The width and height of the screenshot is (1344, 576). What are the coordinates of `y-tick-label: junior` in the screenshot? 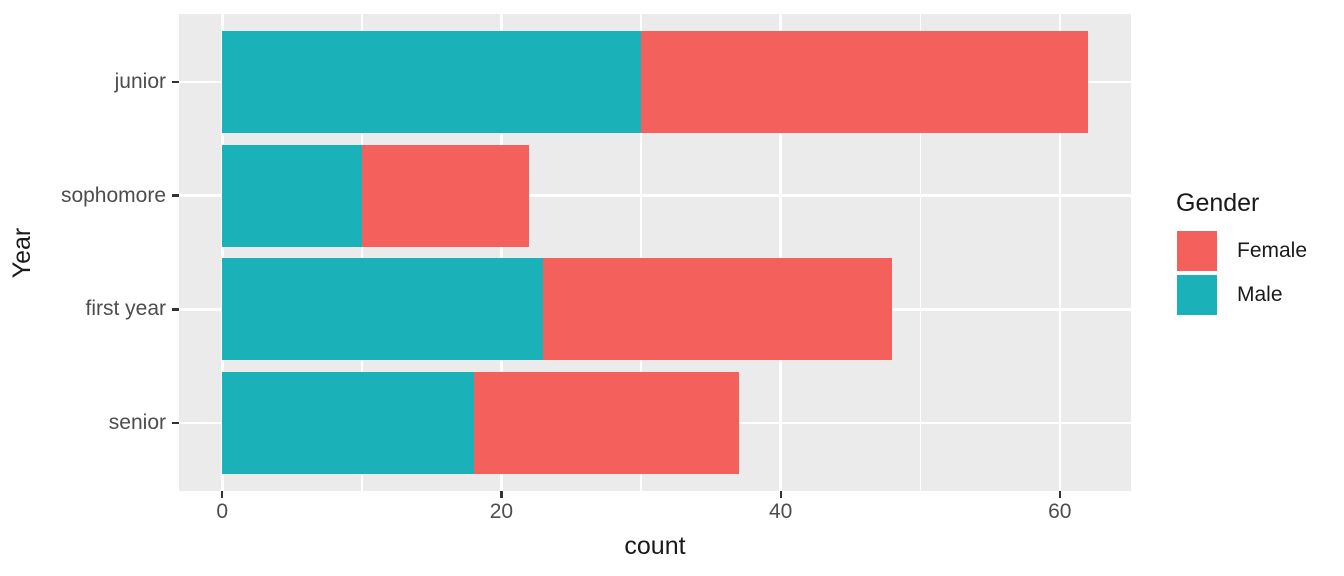 It's located at (140, 82).